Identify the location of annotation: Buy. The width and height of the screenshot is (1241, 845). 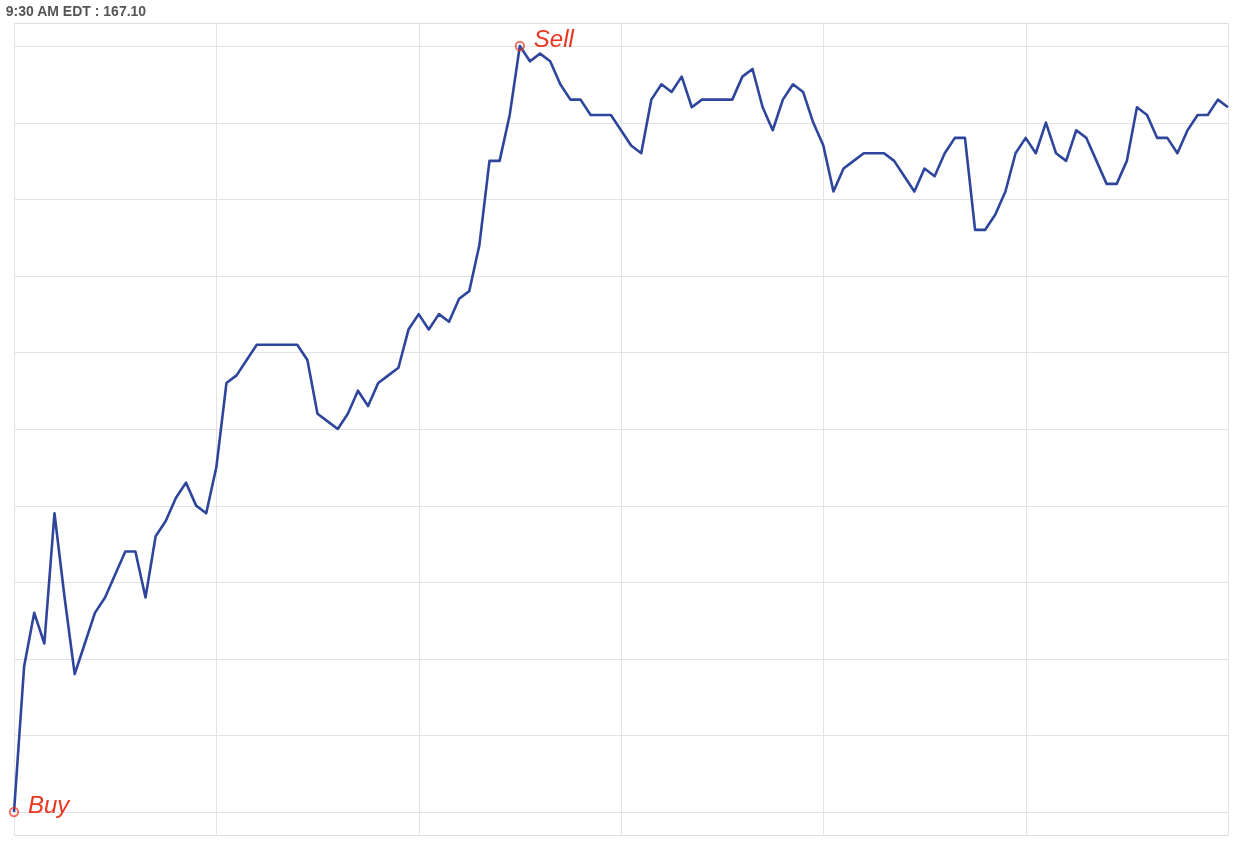
(50, 805).